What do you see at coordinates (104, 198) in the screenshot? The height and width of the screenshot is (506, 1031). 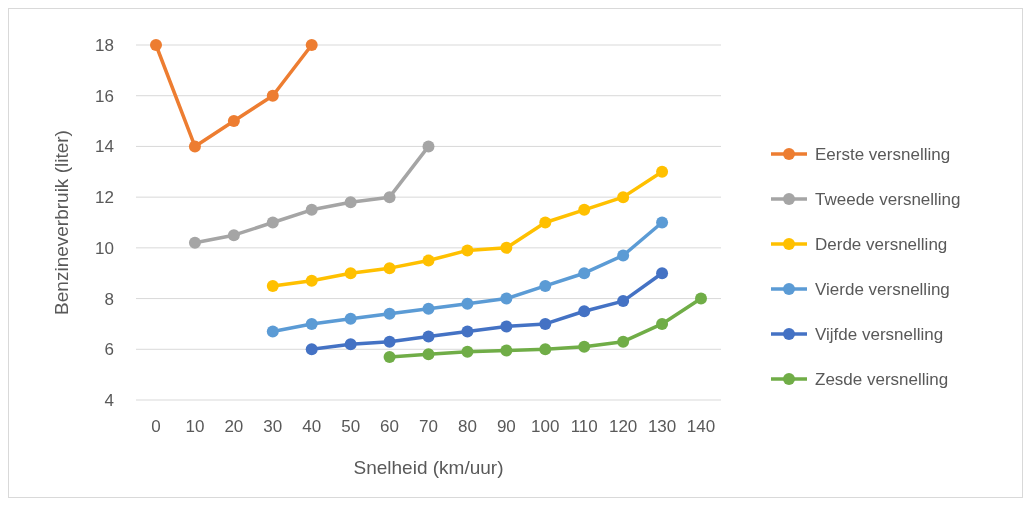 I see `y-tick-label: 12` at bounding box center [104, 198].